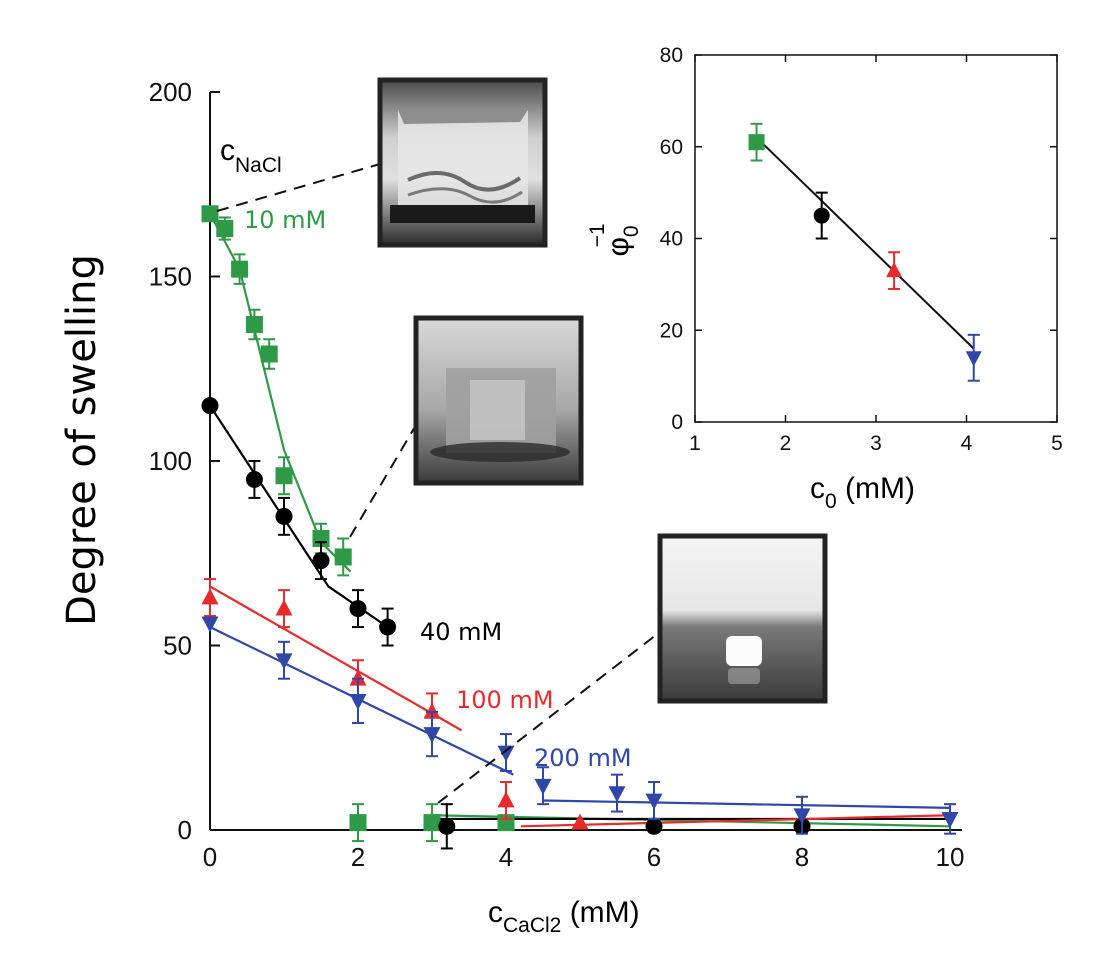  I want to click on inset-x-tick-label: 4, so click(967, 443).